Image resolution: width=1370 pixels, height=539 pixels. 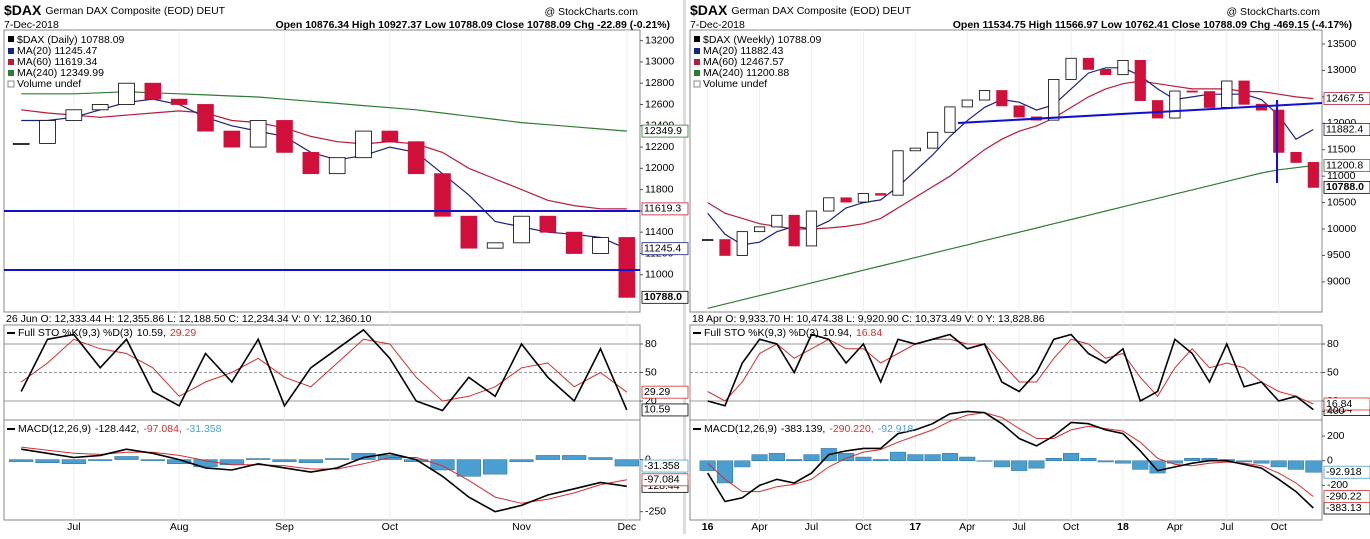 What do you see at coordinates (49, 84) in the screenshot?
I see `legend-entry: Volume undef` at bounding box center [49, 84].